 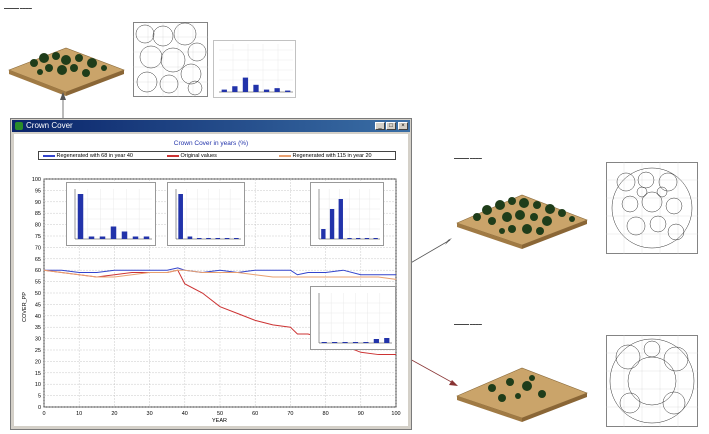 I want to click on chart-title: Crown Cover in years (%), so click(x=211, y=143).